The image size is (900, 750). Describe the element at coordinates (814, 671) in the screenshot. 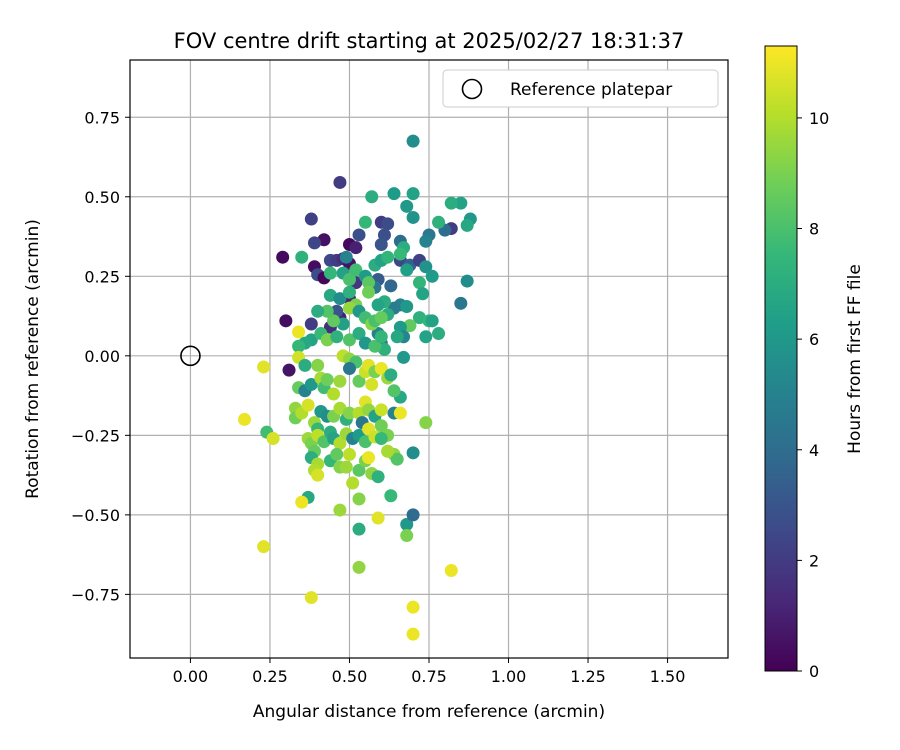

I see `colorbar-tick-label: 0` at that location.